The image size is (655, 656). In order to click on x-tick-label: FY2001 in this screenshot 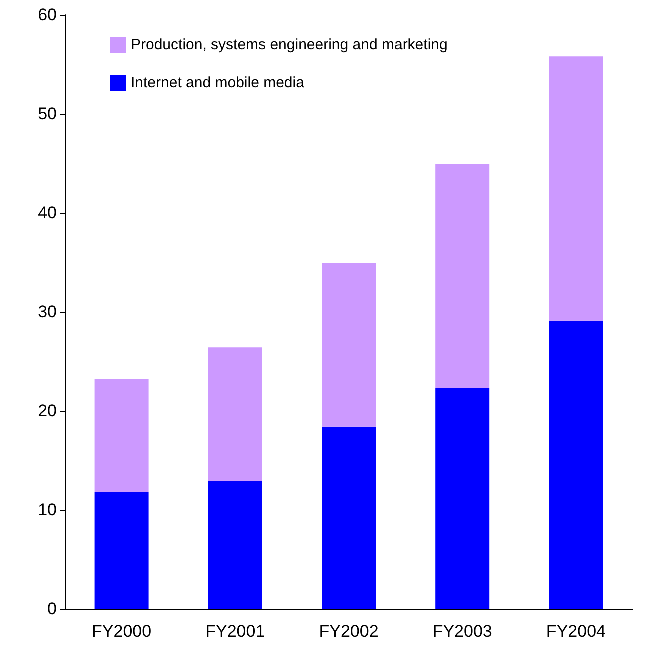, I will do `click(236, 631)`.